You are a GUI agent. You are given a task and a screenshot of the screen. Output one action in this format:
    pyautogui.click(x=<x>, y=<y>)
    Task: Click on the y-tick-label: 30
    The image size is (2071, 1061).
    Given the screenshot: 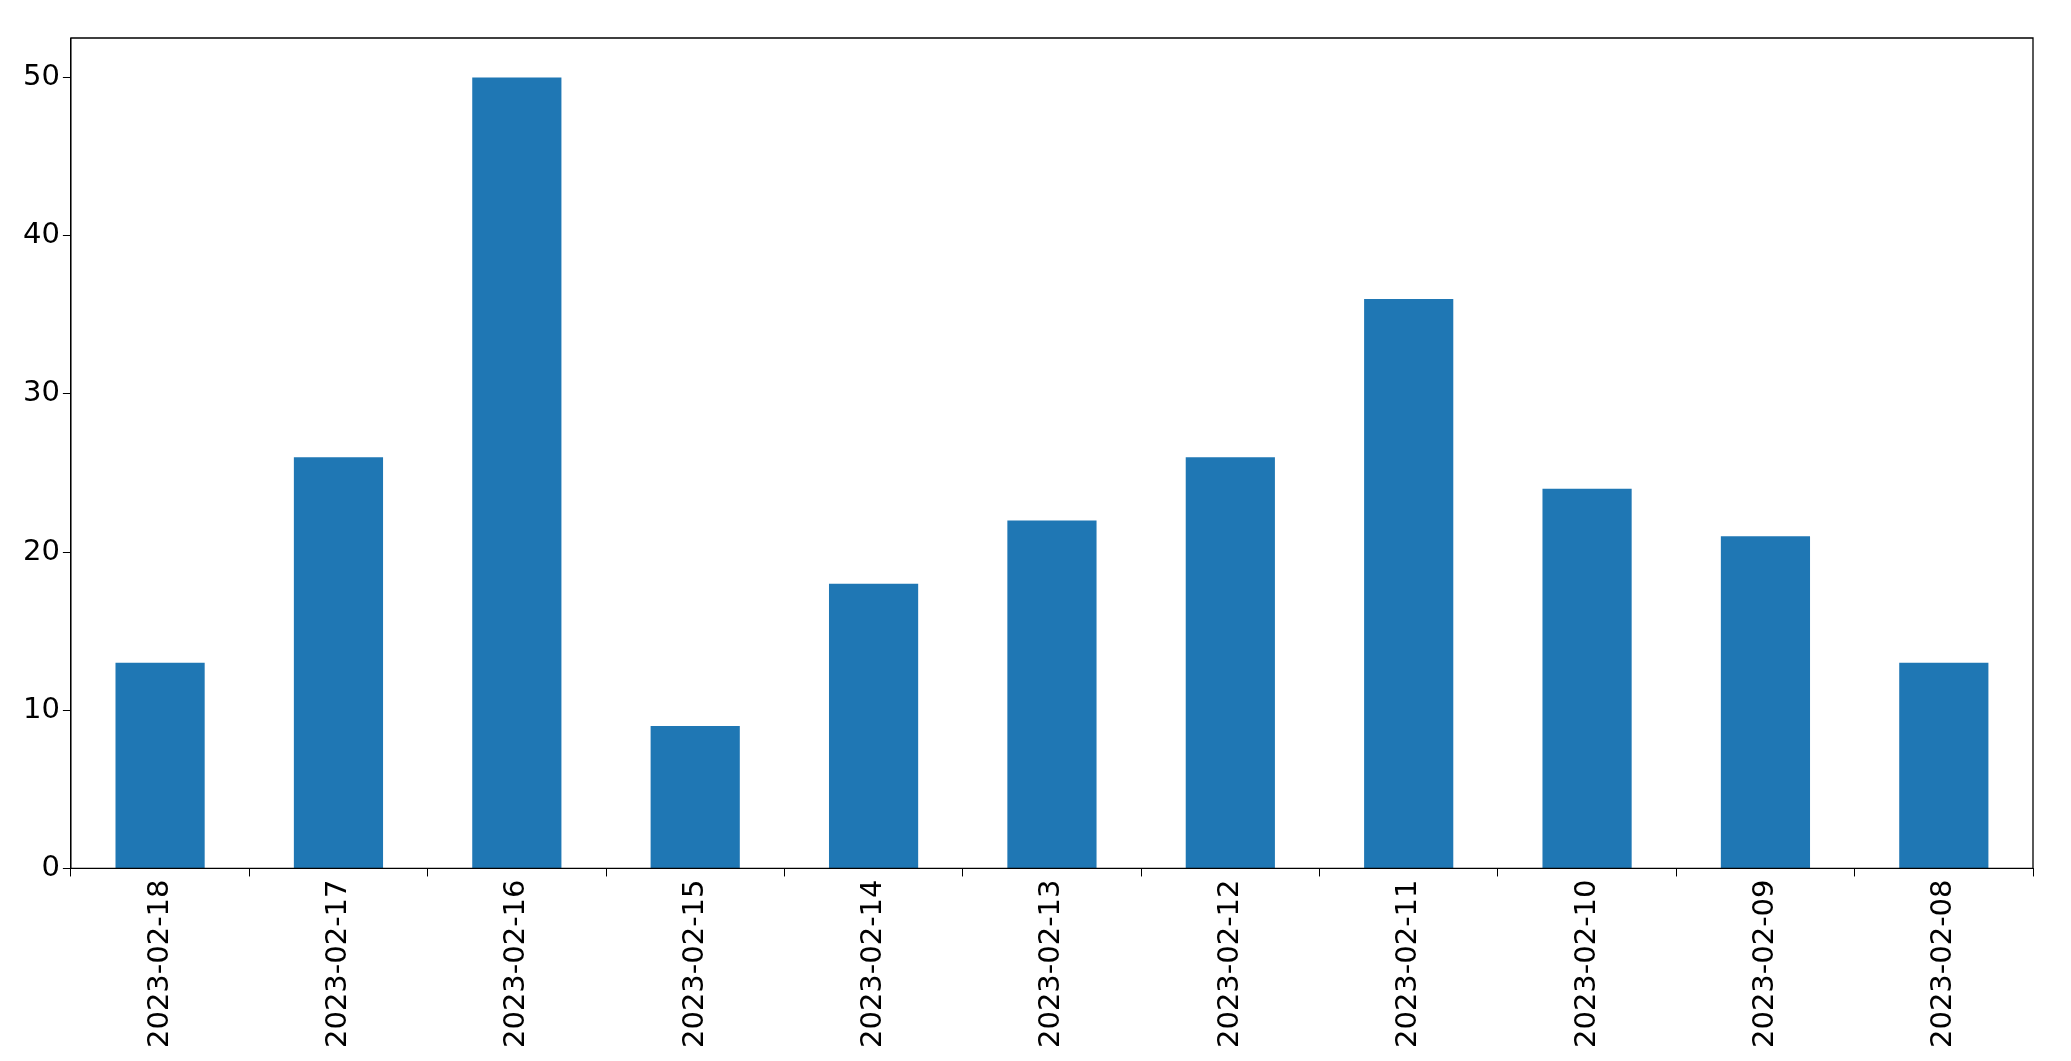 What is the action you would take?
    pyautogui.click(x=41, y=391)
    